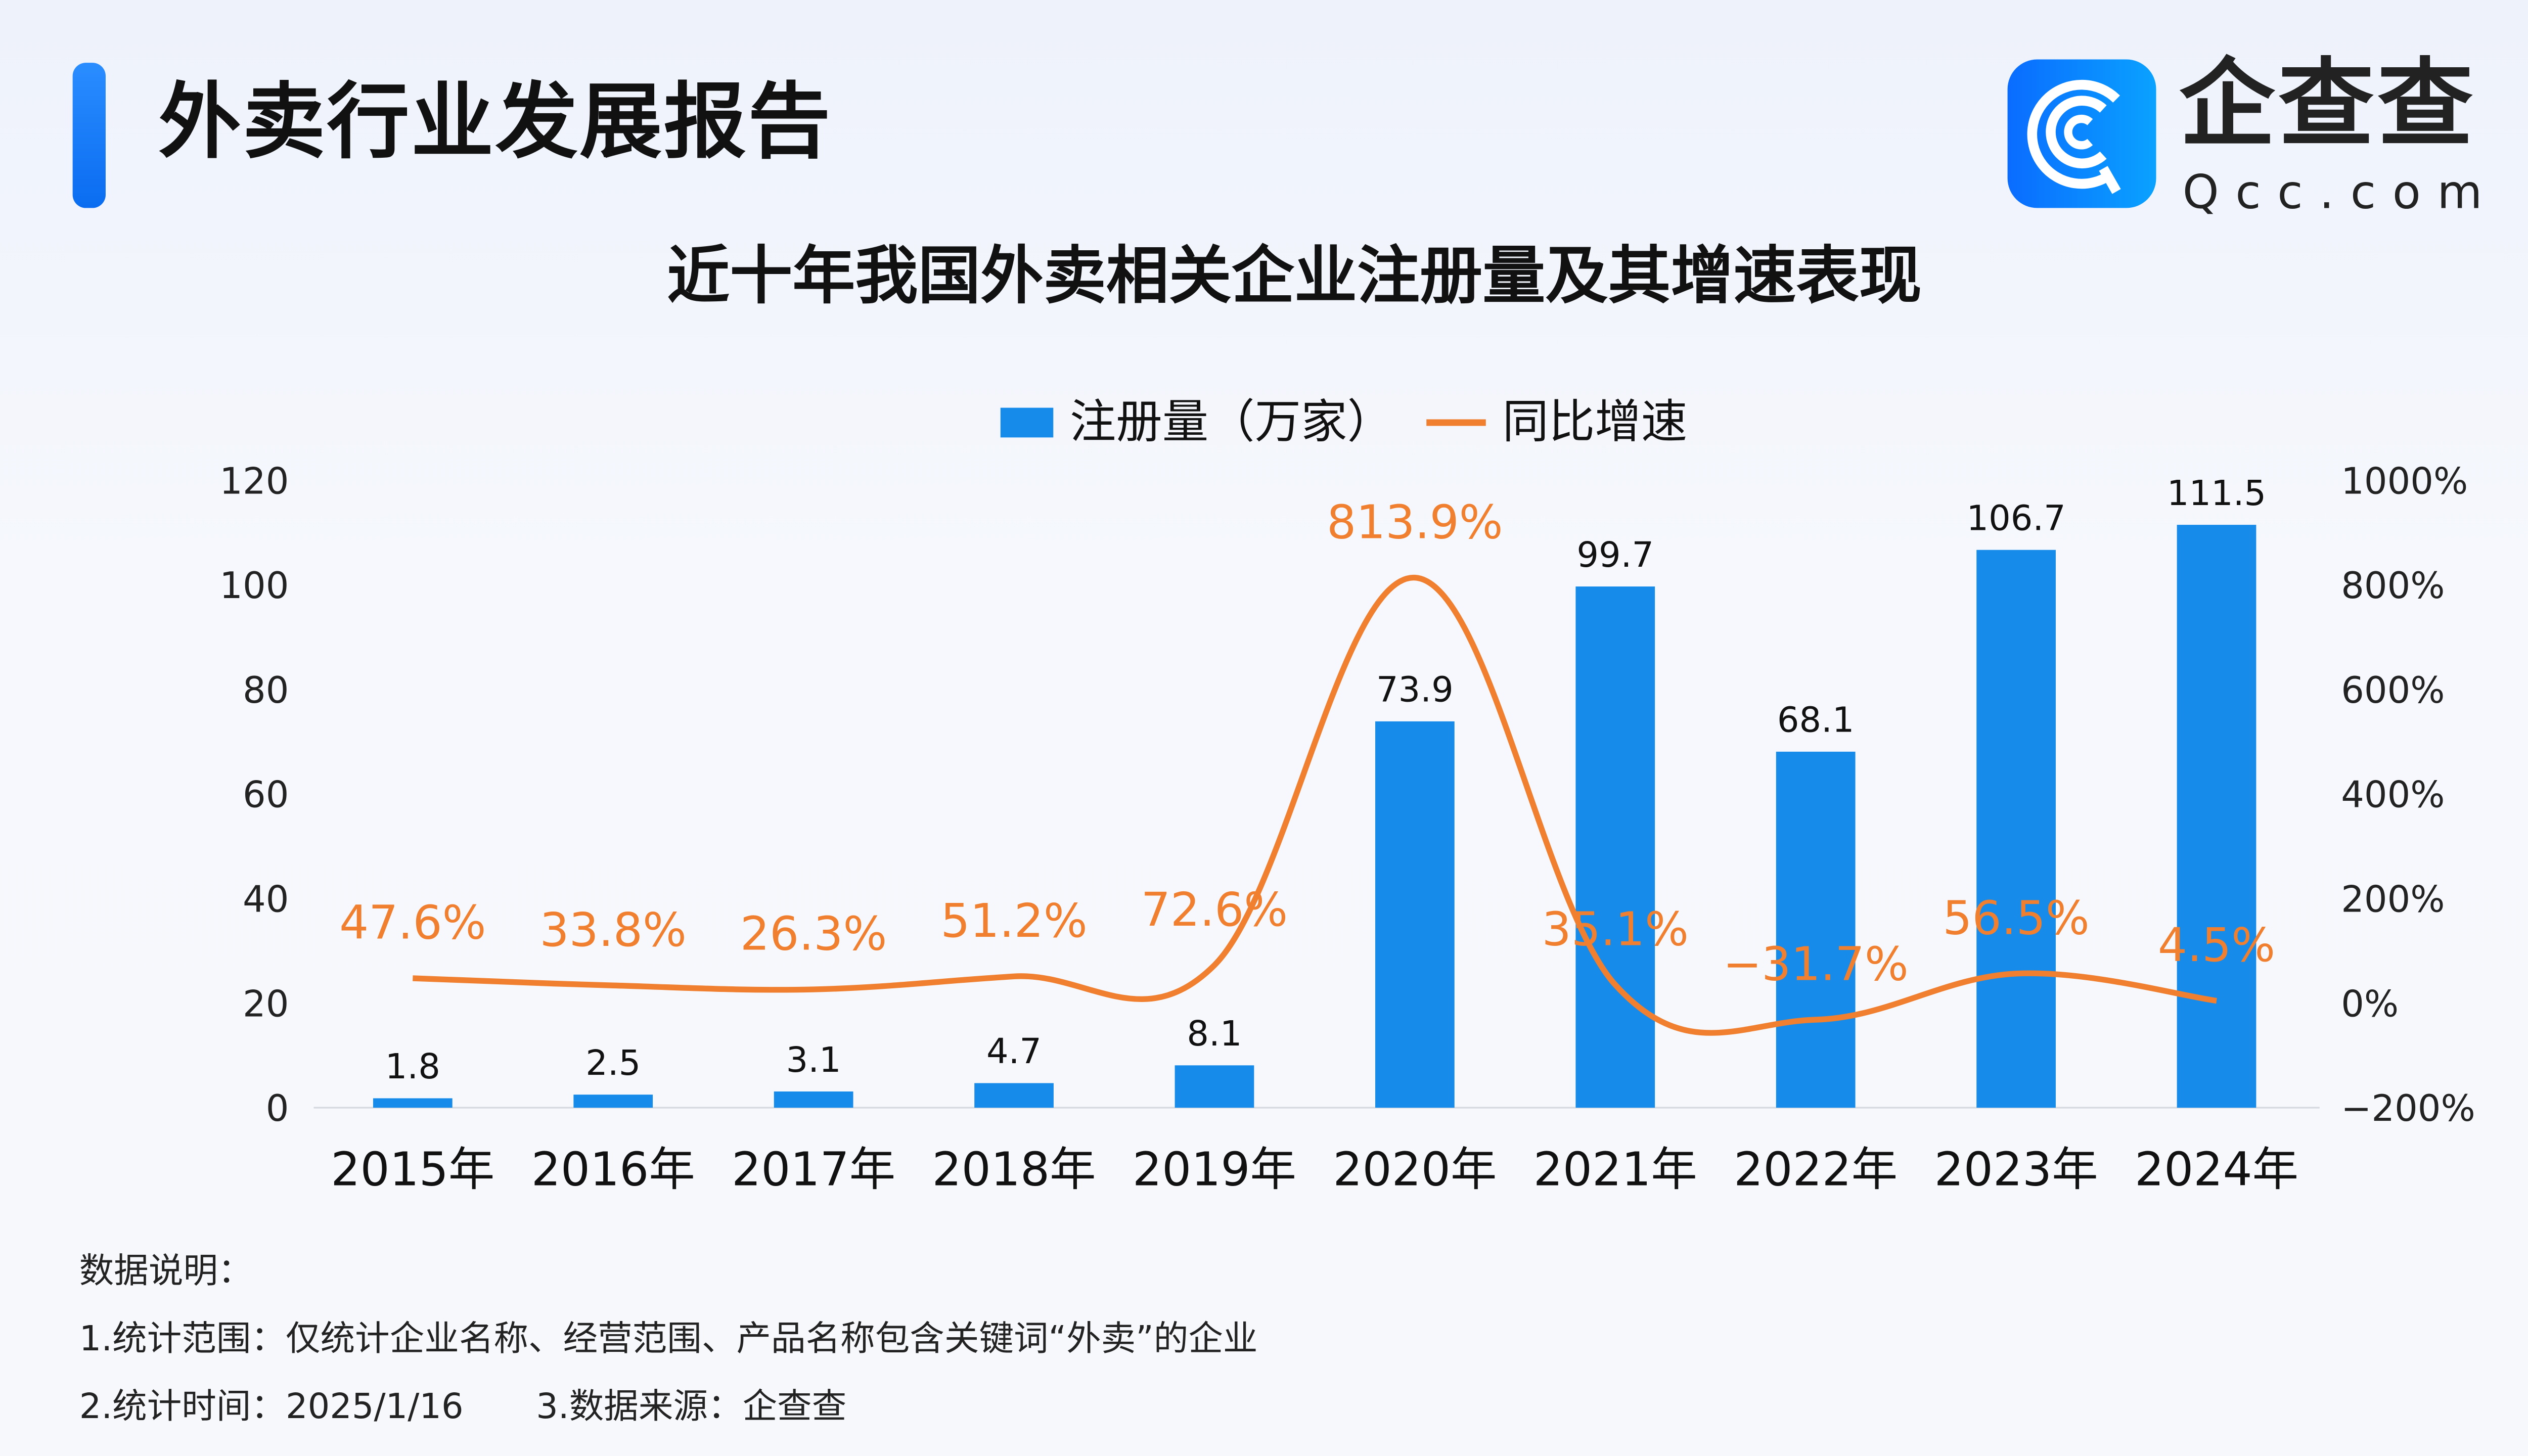 Image resolution: width=2528 pixels, height=1456 pixels. I want to click on notes-source: 3.数据来源：企查查, so click(692, 1406).